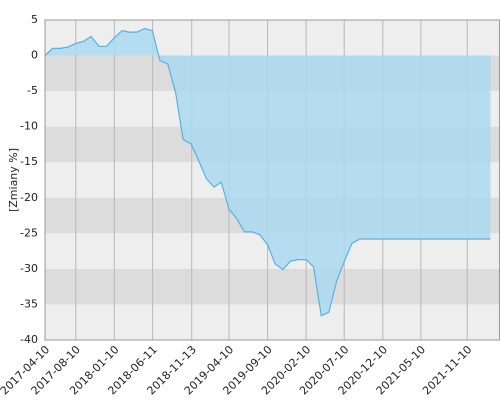  What do you see at coordinates (447, 370) in the screenshot?
I see `x-tick-label: 2021-11-10` at bounding box center [447, 370].